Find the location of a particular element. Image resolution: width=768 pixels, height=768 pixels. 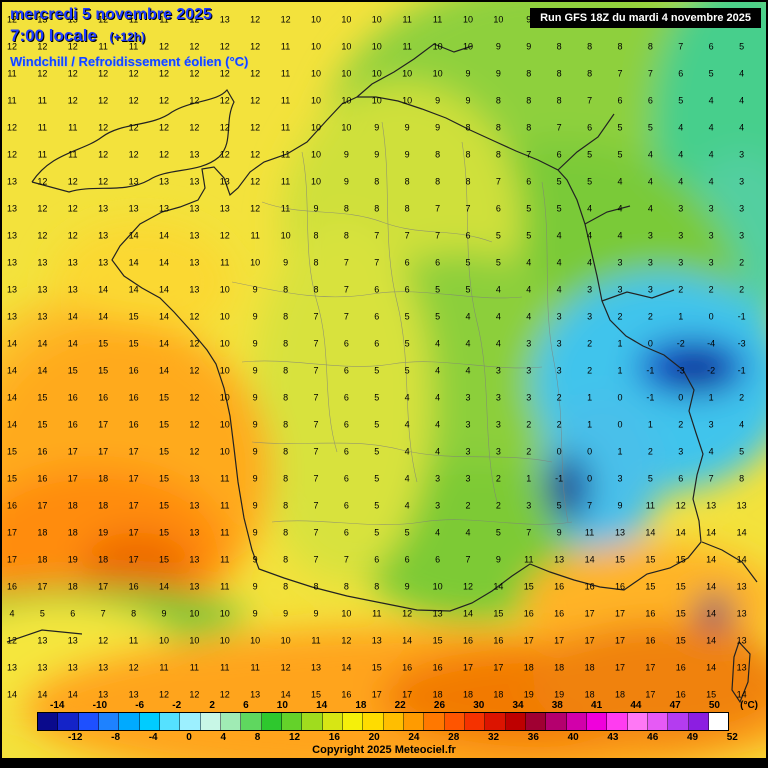

temp-value: 15 is located at coordinates (164, 505).